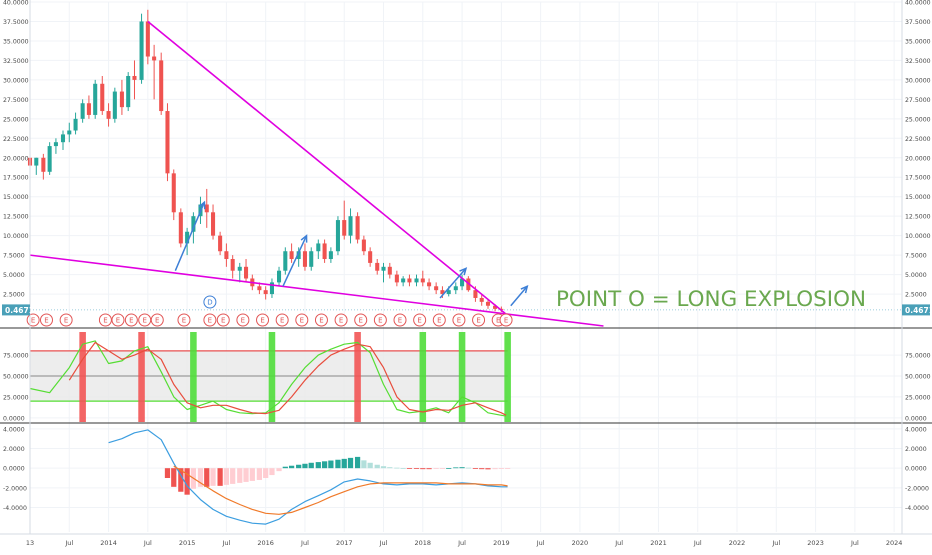 The image size is (932, 555). I want to click on stochastic-k-line, so click(268, 378).